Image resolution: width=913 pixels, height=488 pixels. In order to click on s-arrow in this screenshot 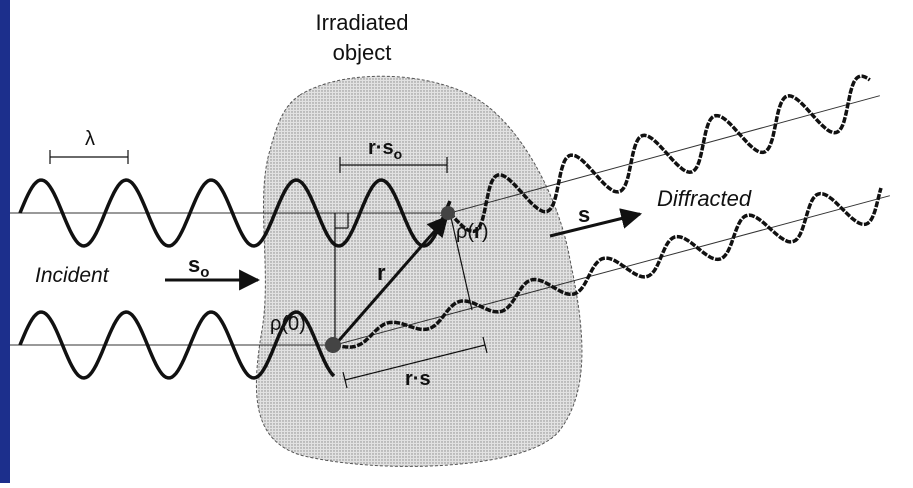, I will do `click(596, 223)`.